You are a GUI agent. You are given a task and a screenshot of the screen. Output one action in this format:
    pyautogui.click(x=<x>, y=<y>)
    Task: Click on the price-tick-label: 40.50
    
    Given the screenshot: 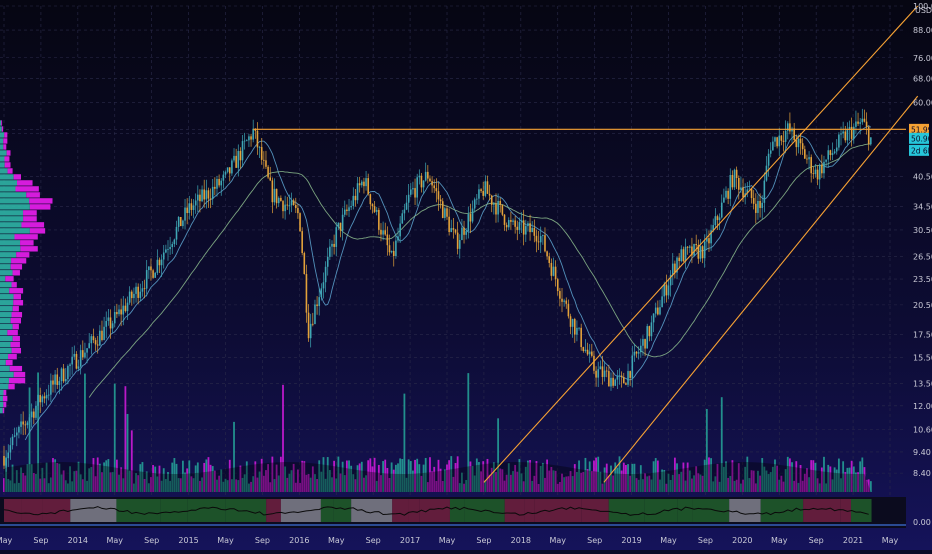 What is the action you would take?
    pyautogui.click(x=922, y=176)
    